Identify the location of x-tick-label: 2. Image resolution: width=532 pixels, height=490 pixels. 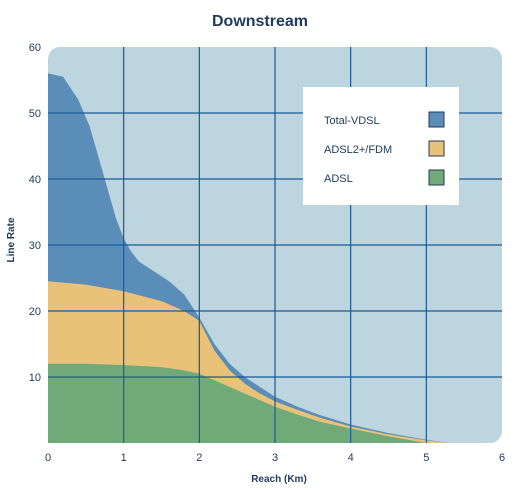
(199, 458).